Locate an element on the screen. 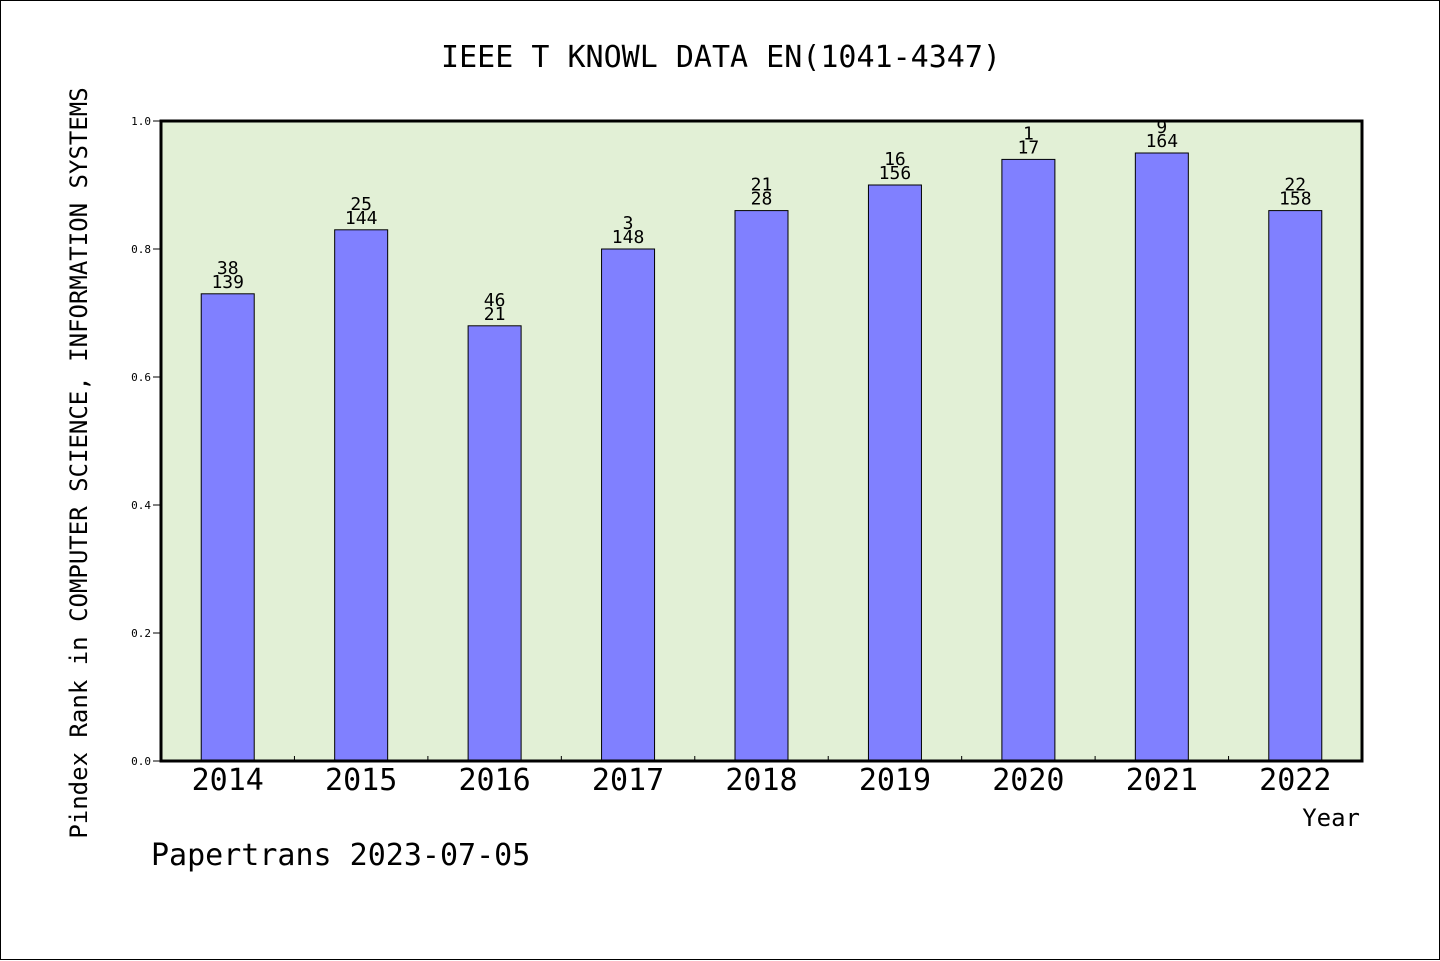 The height and width of the screenshot is (961, 1440). x-tick-label-2020: 2020 is located at coordinates (1028, 780).